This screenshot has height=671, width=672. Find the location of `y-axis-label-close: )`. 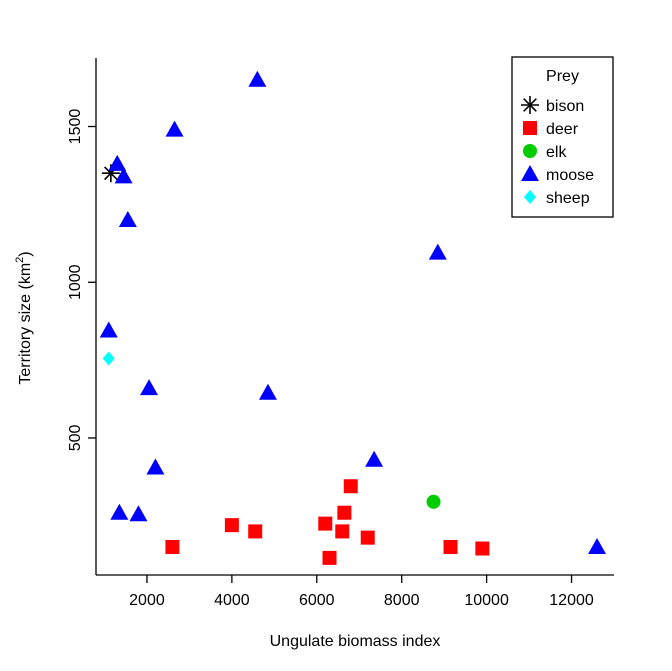

y-axis-label-close: ) is located at coordinates (25, 253).